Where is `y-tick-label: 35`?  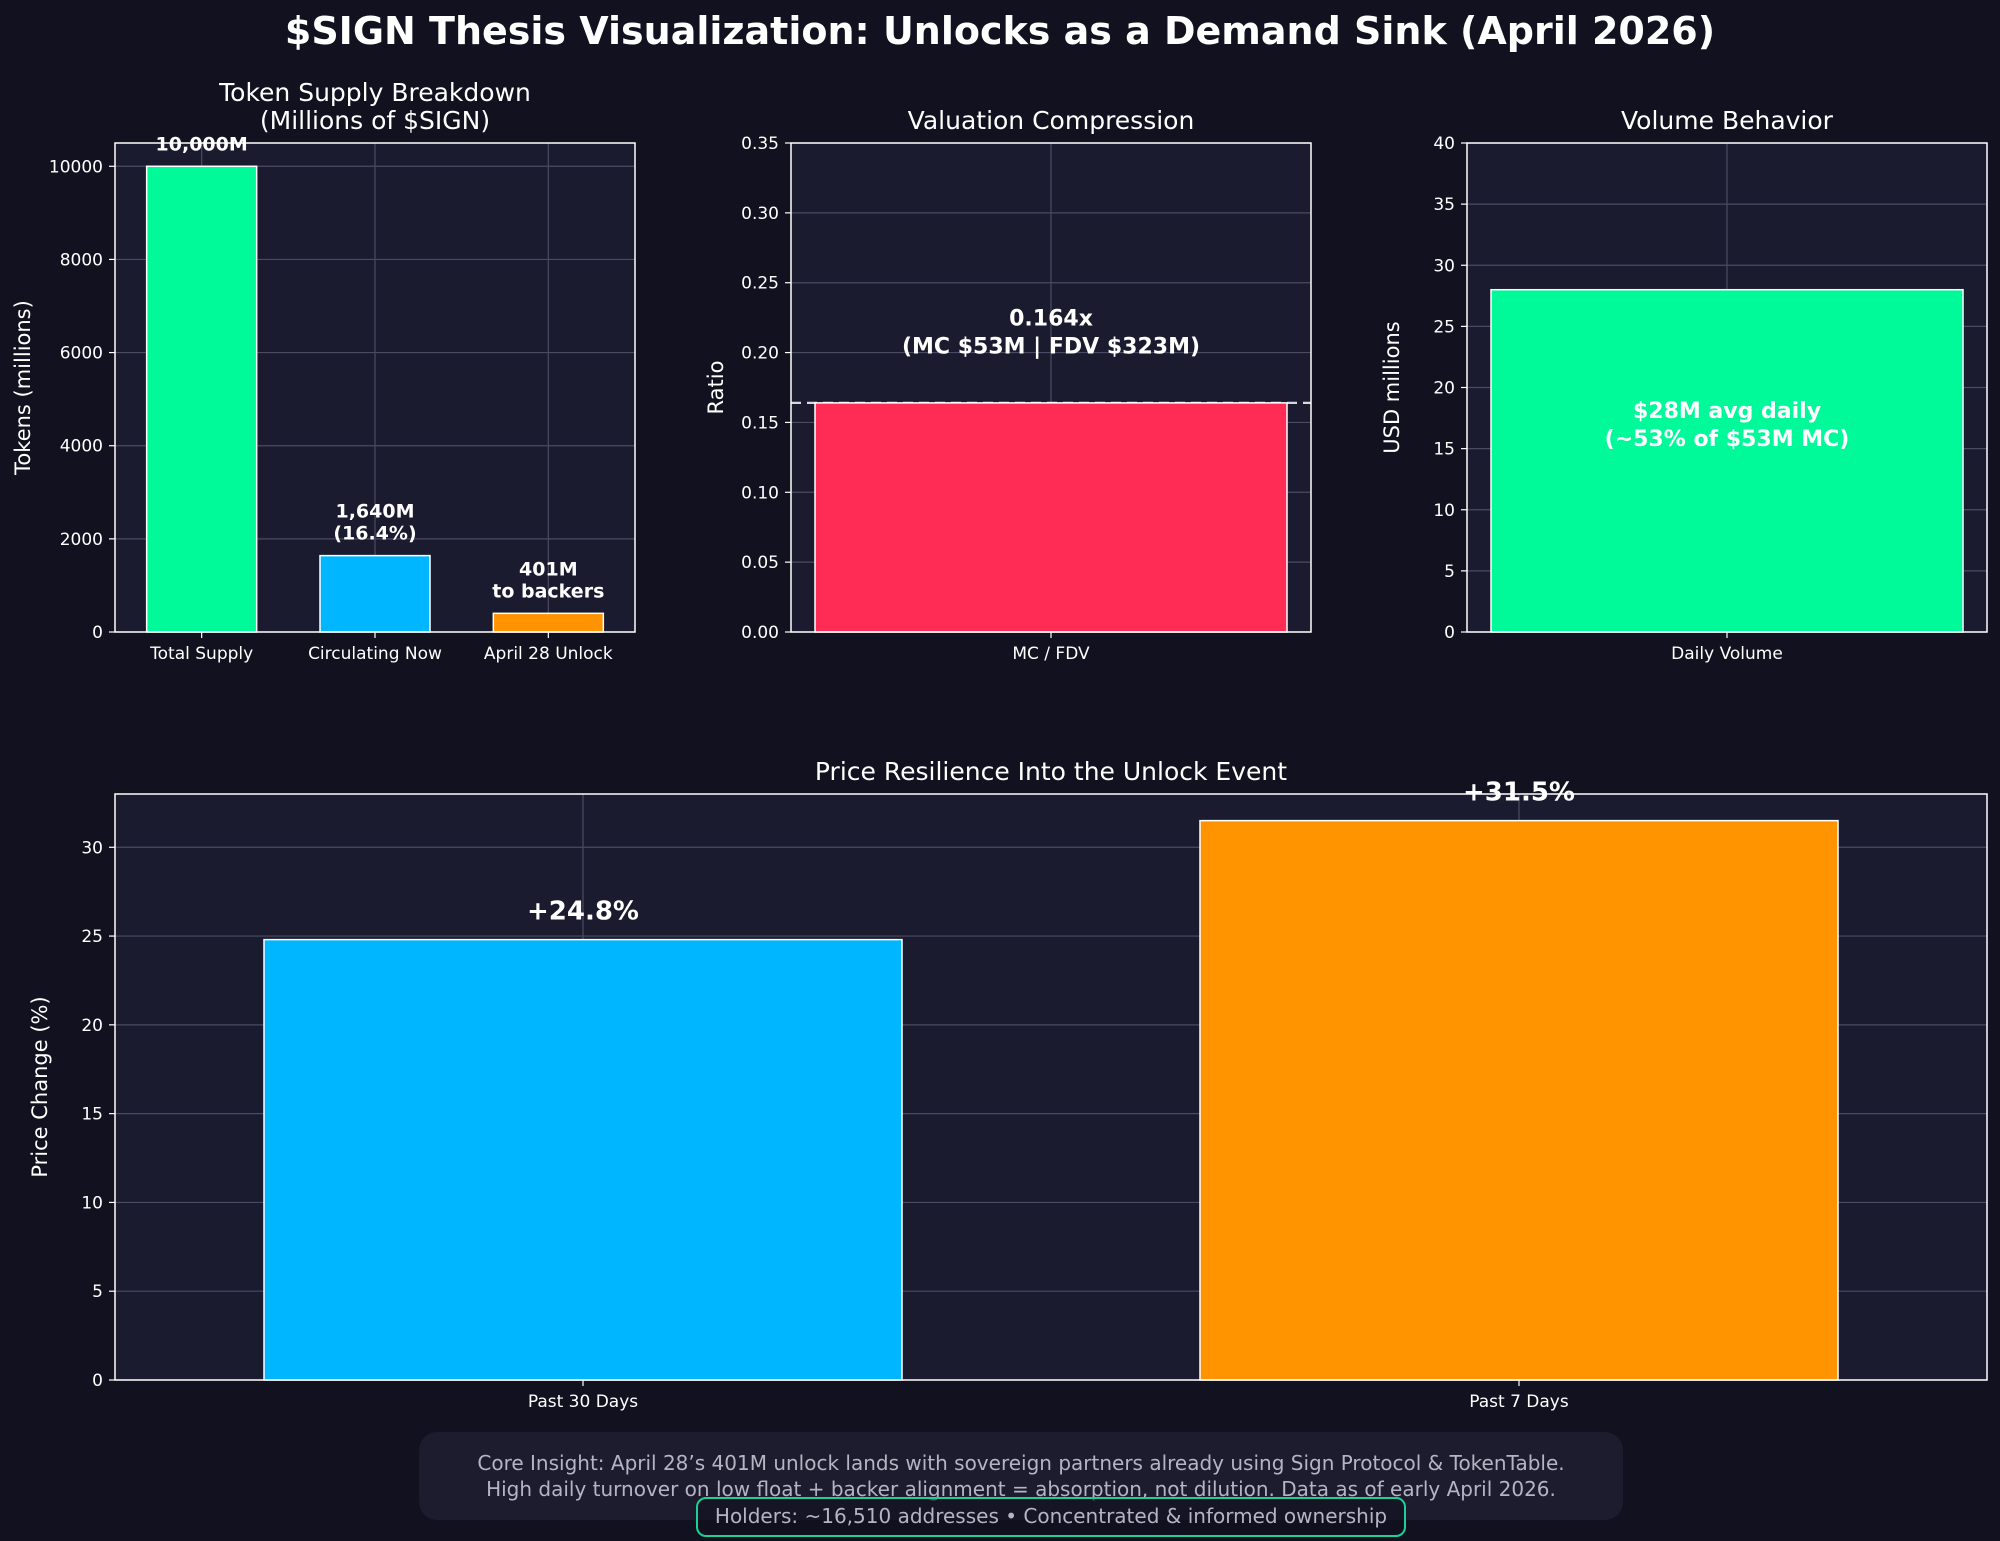
y-tick-label: 35 is located at coordinates (1444, 205).